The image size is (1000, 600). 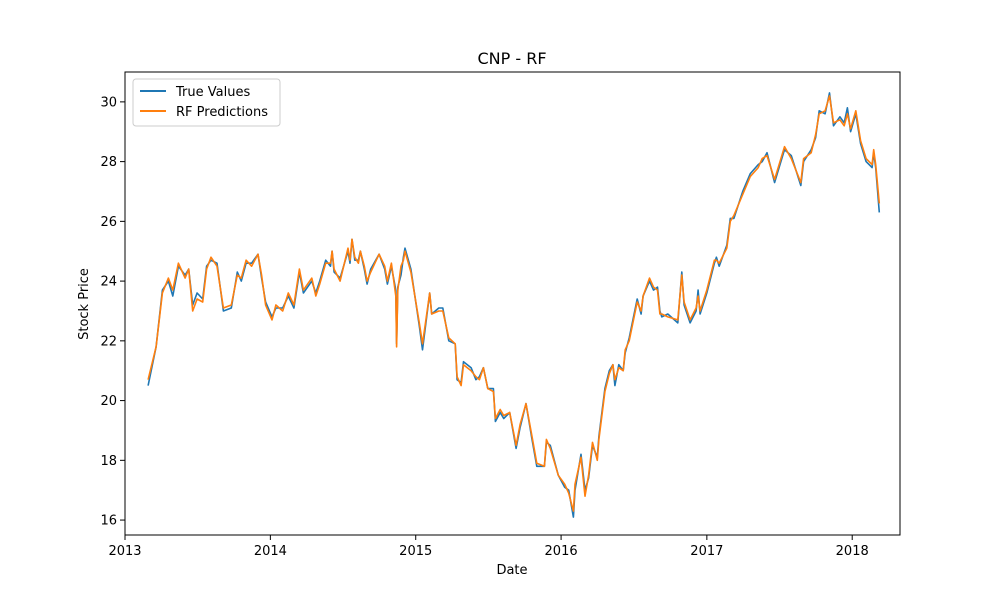 I want to click on chart-title: CNP - RF, so click(x=511, y=58).